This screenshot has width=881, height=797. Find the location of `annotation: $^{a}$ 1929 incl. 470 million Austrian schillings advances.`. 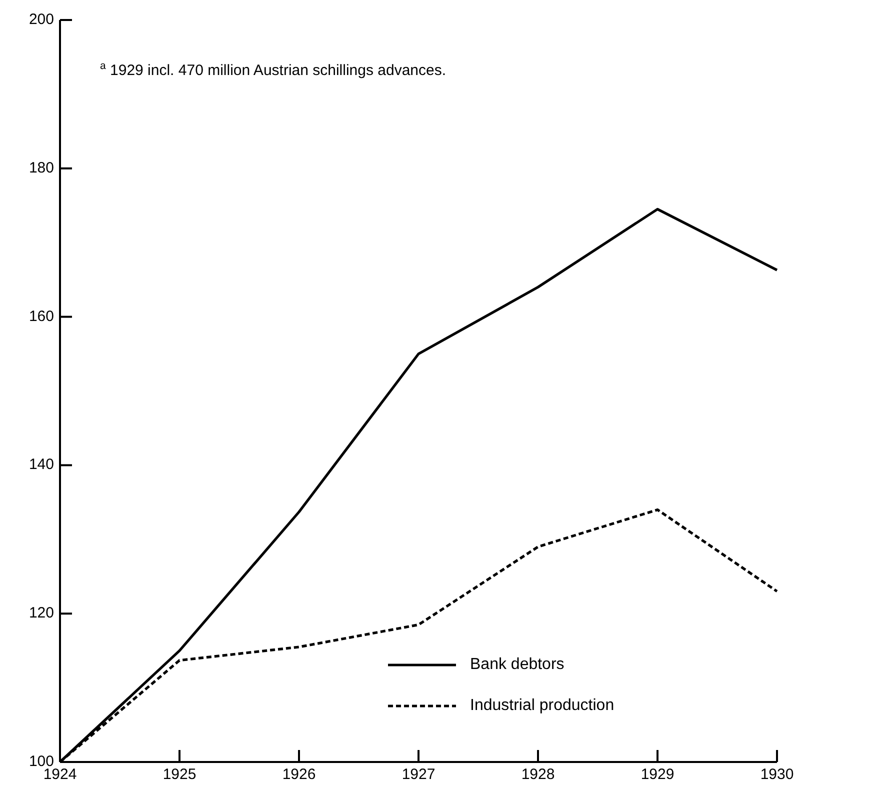

annotation: $^{a}$ 1929 incl. 470 million Austrian schillings advances. is located at coordinates (273, 69).